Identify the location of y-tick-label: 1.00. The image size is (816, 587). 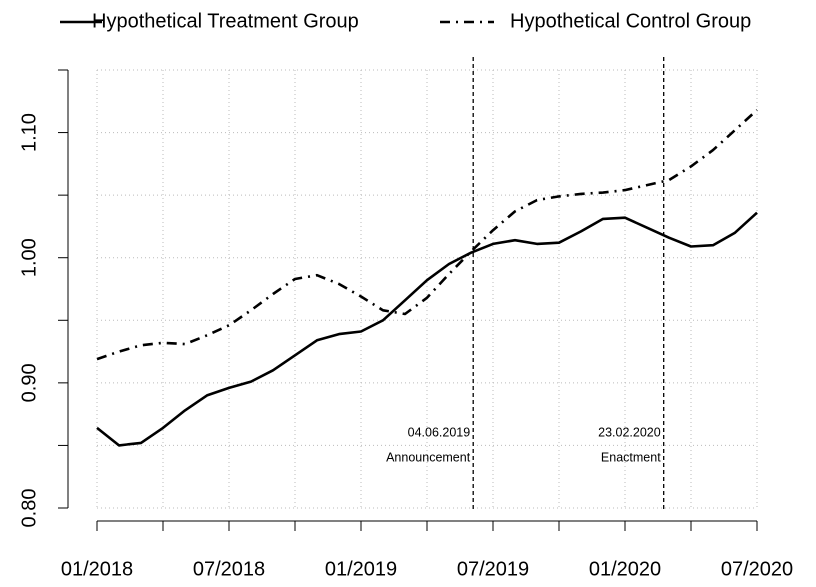
(29, 257).